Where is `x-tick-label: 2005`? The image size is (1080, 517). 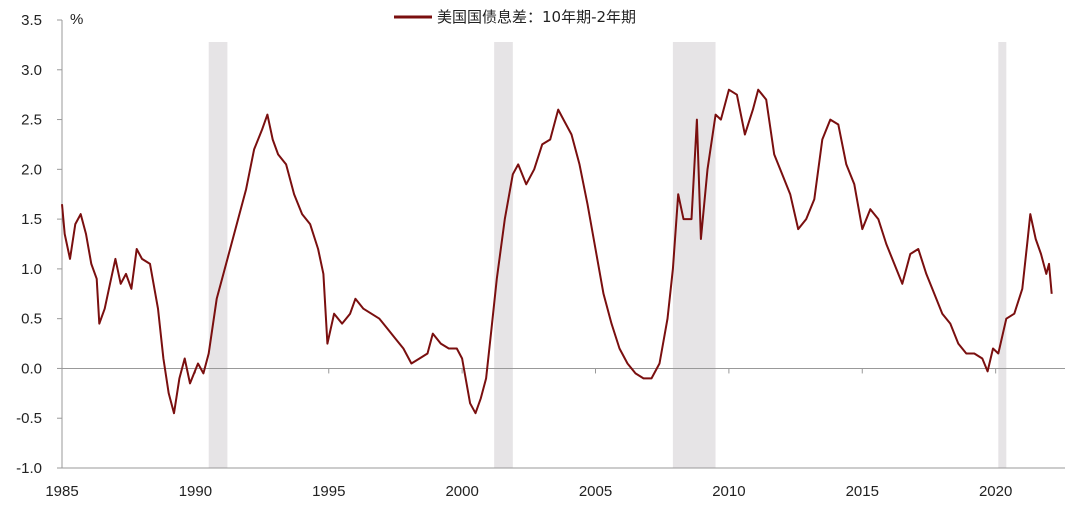 x-tick-label: 2005 is located at coordinates (595, 491).